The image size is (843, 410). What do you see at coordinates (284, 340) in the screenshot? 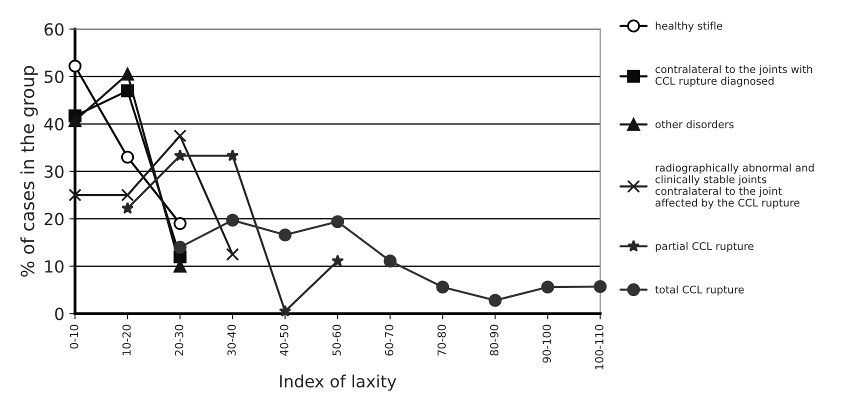
I see `x-tick-label: 40-50` at bounding box center [284, 340].